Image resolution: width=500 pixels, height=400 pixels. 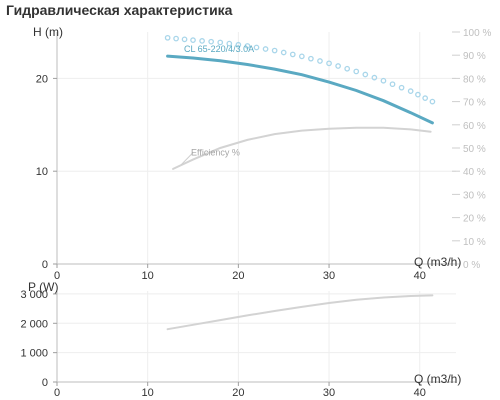 What do you see at coordinates (474, 172) in the screenshot?
I see `top-y2-tick-label-4: 40 %` at bounding box center [474, 172].